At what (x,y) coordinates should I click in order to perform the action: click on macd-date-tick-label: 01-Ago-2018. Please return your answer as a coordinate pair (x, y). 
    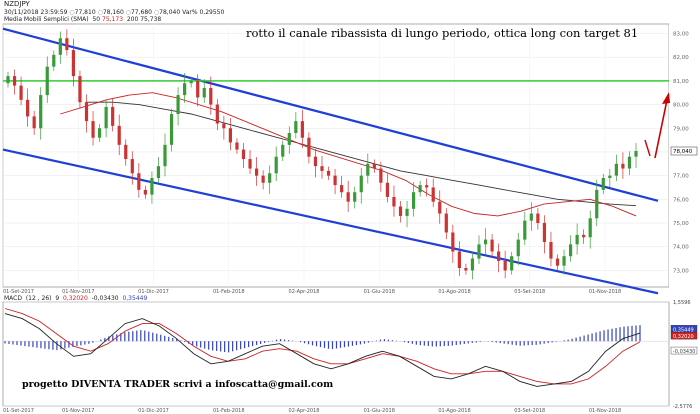
    Looking at the image, I should click on (454, 411).